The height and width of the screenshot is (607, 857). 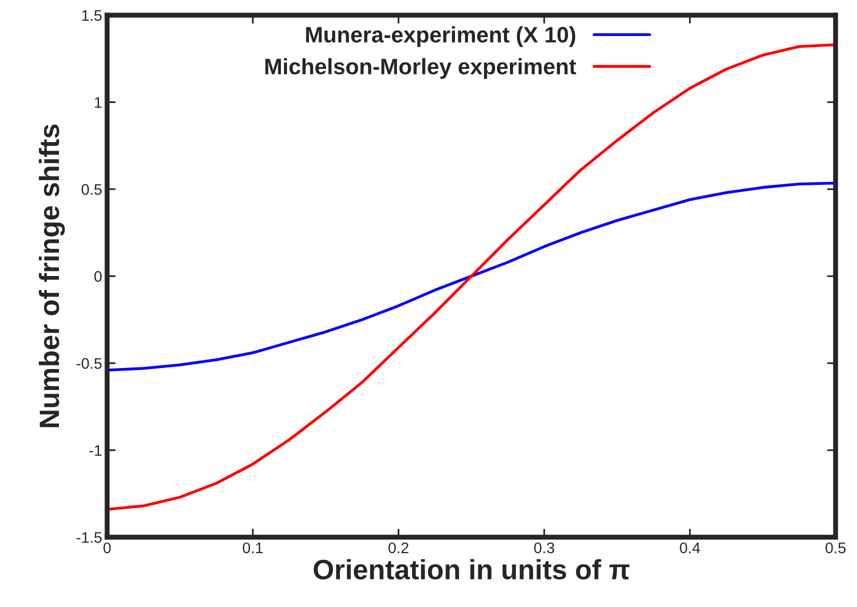 What do you see at coordinates (472, 569) in the screenshot?
I see `x-axis-title: Orientation in units of π` at bounding box center [472, 569].